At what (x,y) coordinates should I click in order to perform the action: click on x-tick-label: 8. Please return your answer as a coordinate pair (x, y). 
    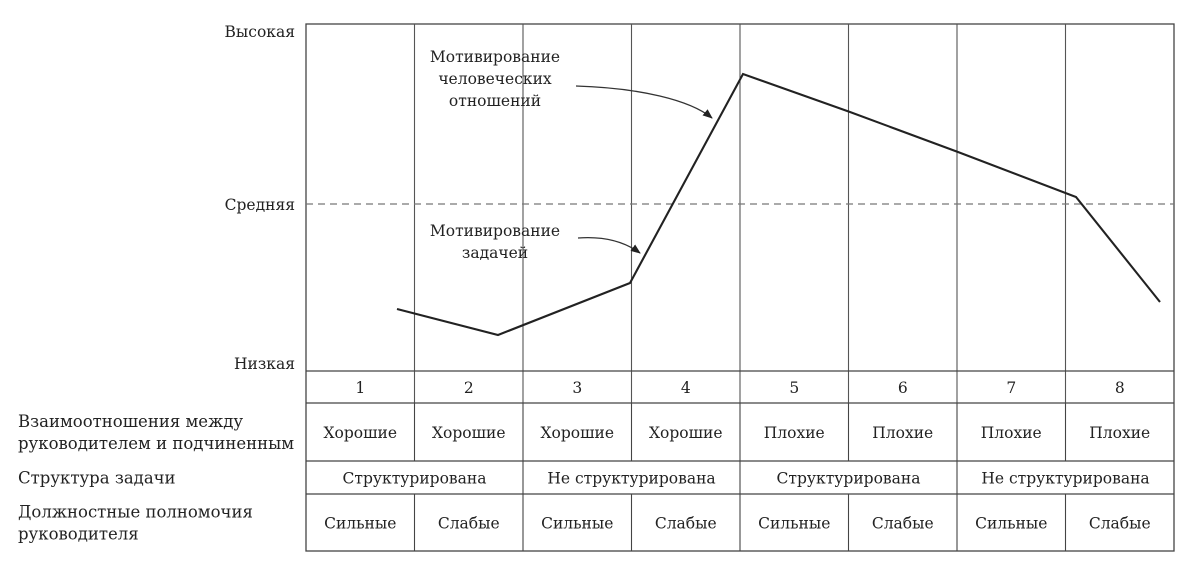
    Looking at the image, I should click on (1120, 388).